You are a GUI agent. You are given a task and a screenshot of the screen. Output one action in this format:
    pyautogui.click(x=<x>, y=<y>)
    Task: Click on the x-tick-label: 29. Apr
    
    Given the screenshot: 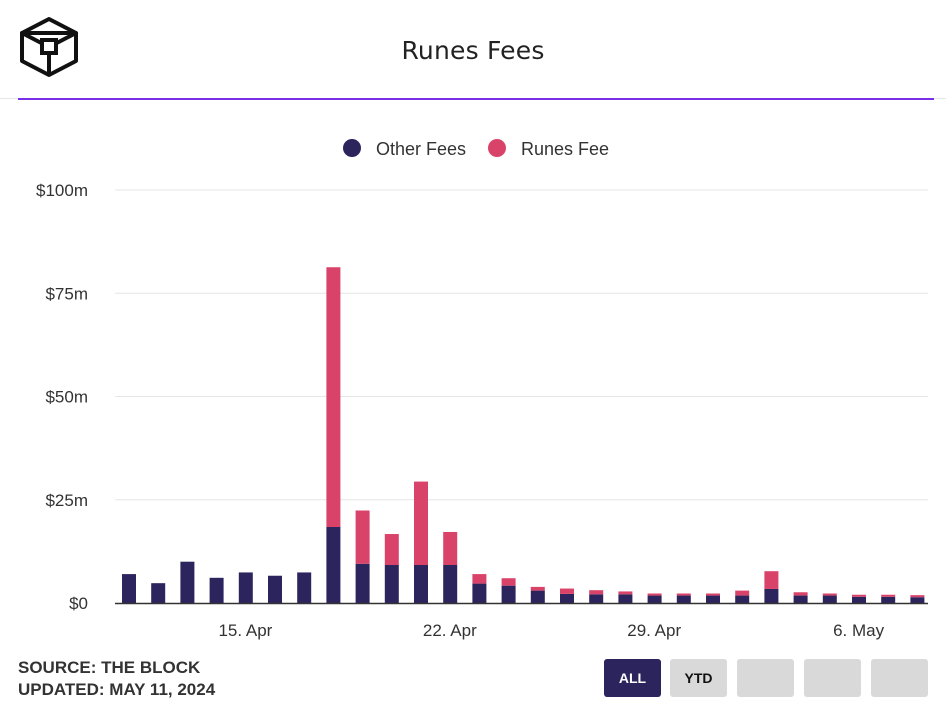 What is the action you would take?
    pyautogui.click(x=654, y=630)
    